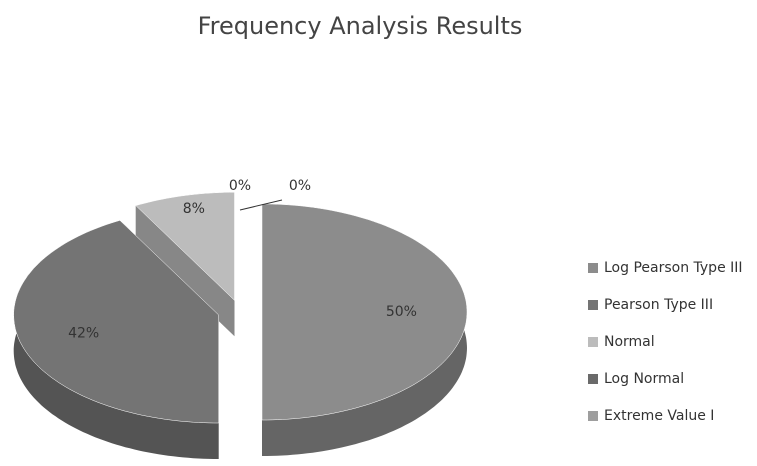  I want to click on data-label: 50%, so click(401, 312).